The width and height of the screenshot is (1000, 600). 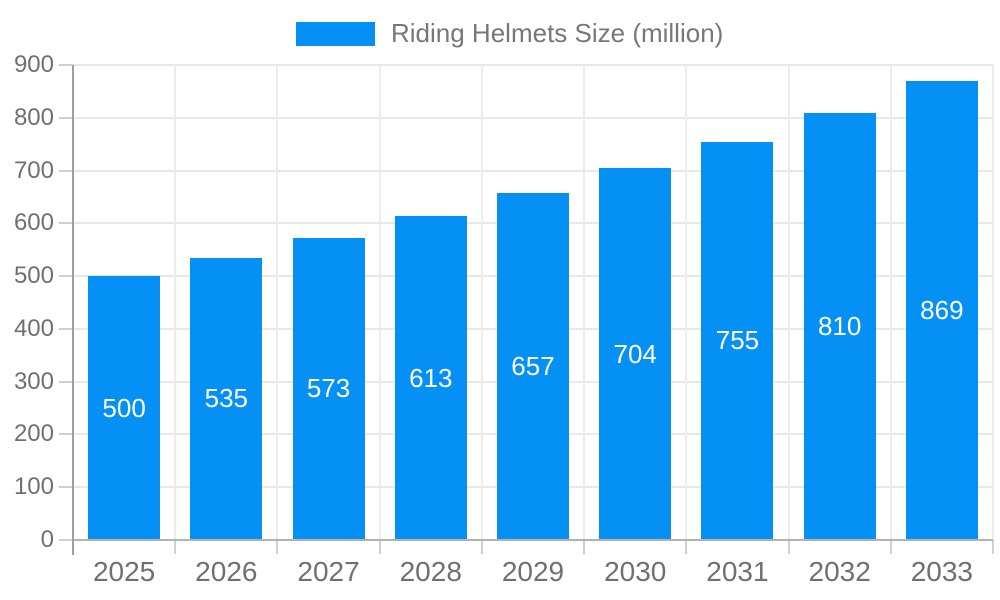 I want to click on chart-legend: Riding Helmets Size (million), so click(x=509, y=33).